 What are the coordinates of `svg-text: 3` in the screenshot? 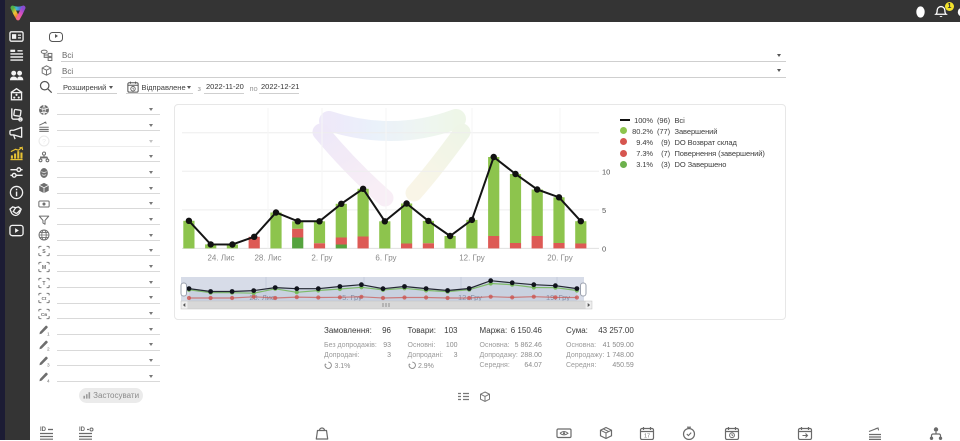 It's located at (48, 364).